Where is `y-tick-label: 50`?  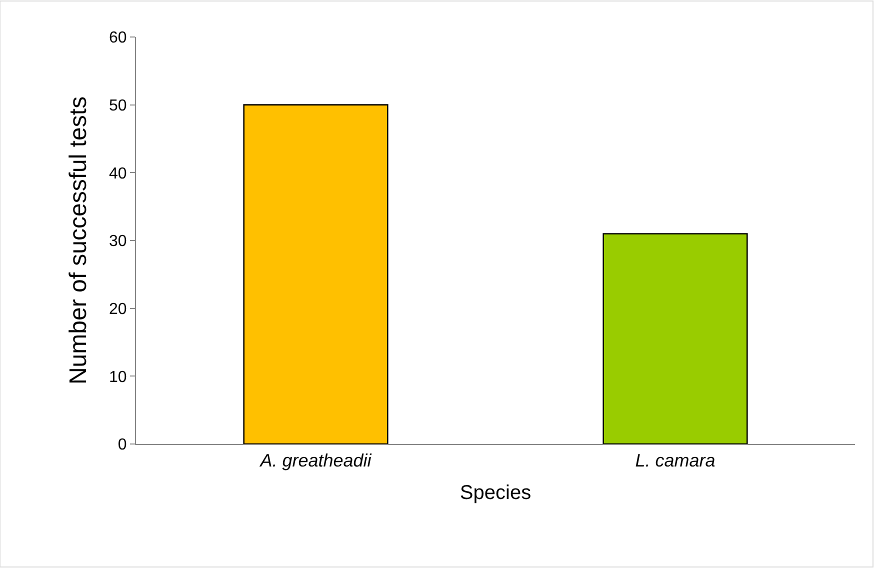 y-tick-label: 50 is located at coordinates (118, 105).